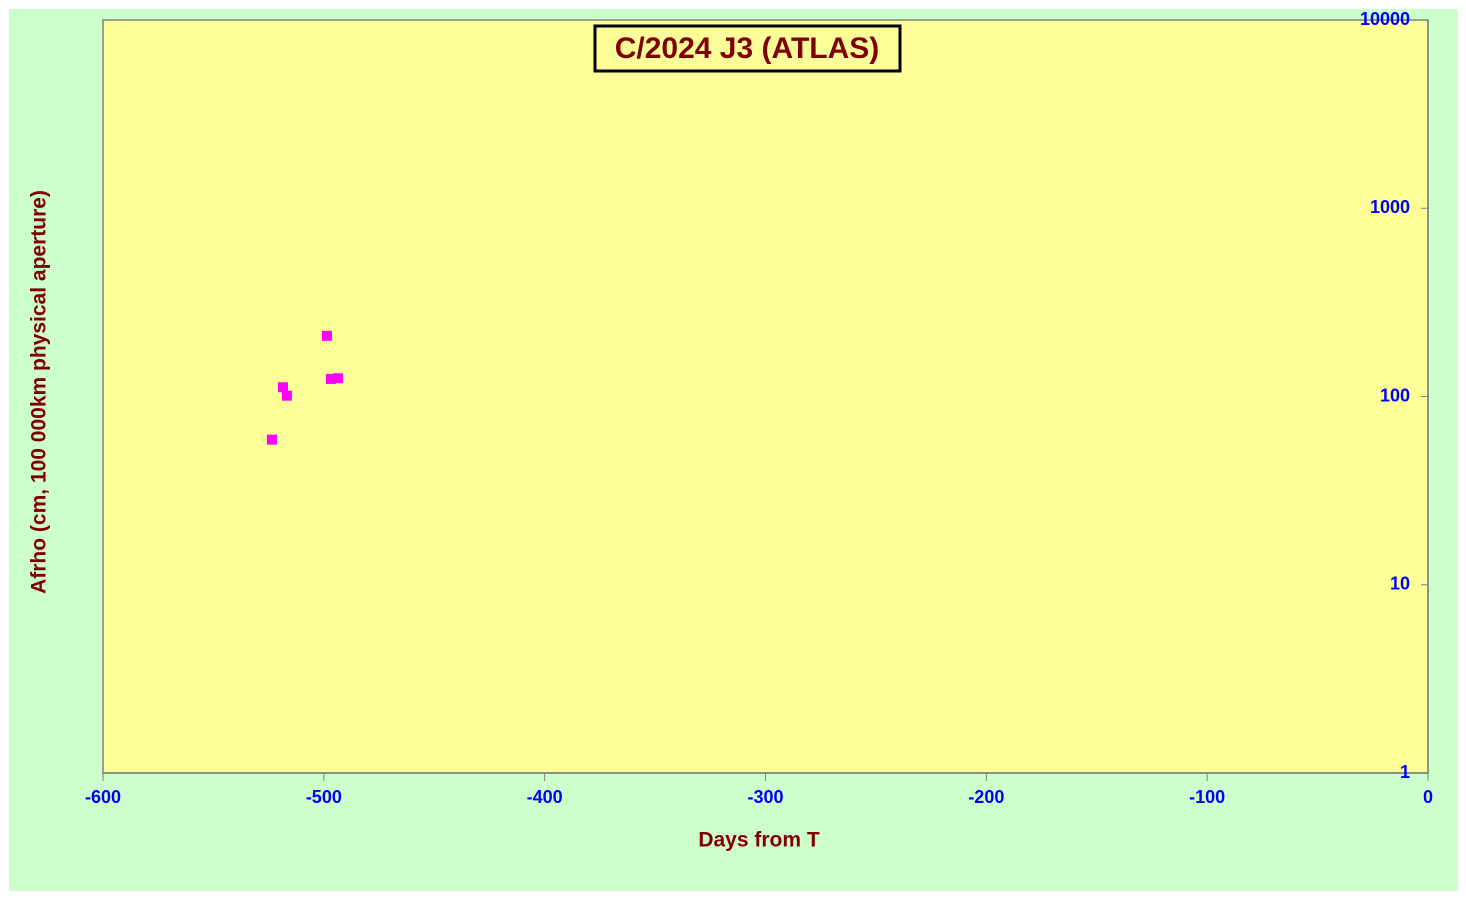  I want to click on y-tick-label: 1000, so click(1390, 207).